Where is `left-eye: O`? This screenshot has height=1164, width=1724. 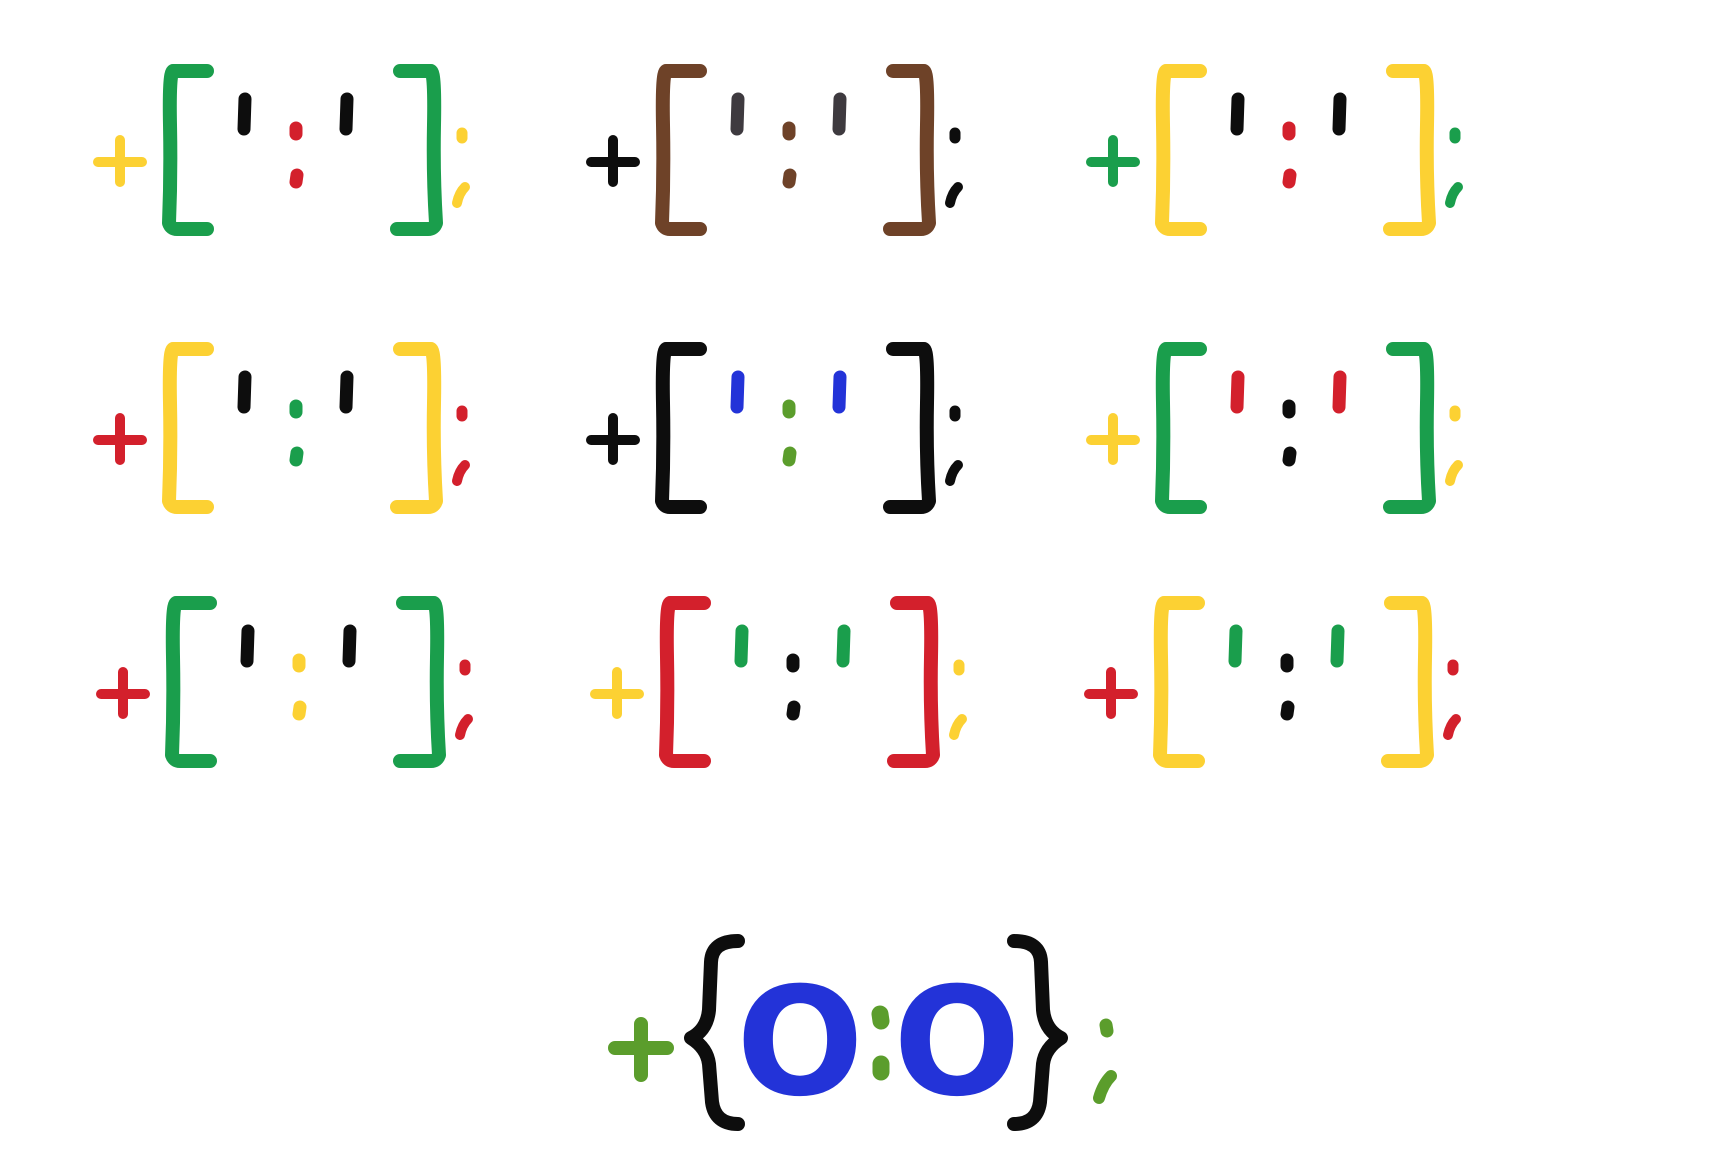
left-eye: O is located at coordinates (800, 1043).